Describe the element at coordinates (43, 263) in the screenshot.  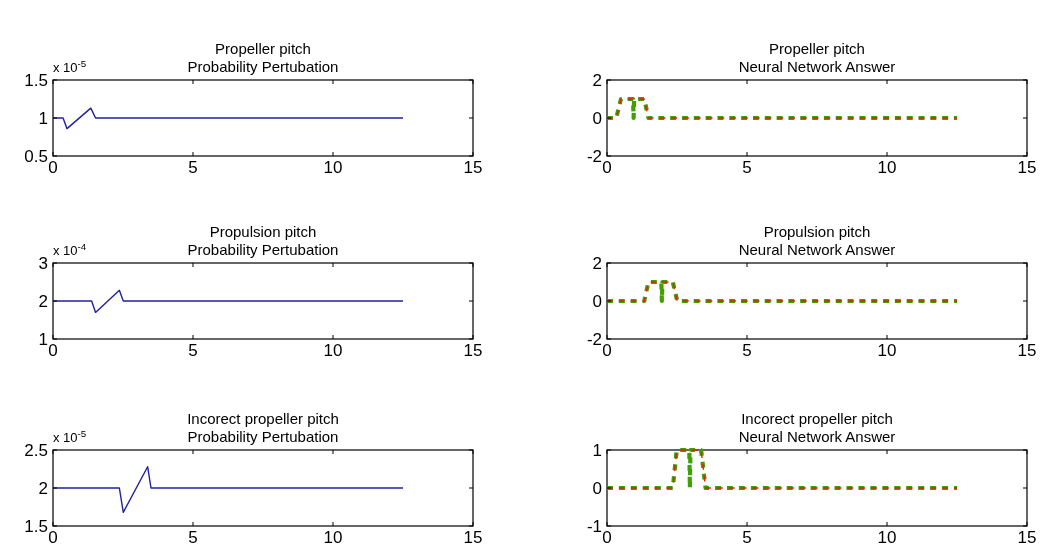
I see `y-tick-label: 3` at that location.